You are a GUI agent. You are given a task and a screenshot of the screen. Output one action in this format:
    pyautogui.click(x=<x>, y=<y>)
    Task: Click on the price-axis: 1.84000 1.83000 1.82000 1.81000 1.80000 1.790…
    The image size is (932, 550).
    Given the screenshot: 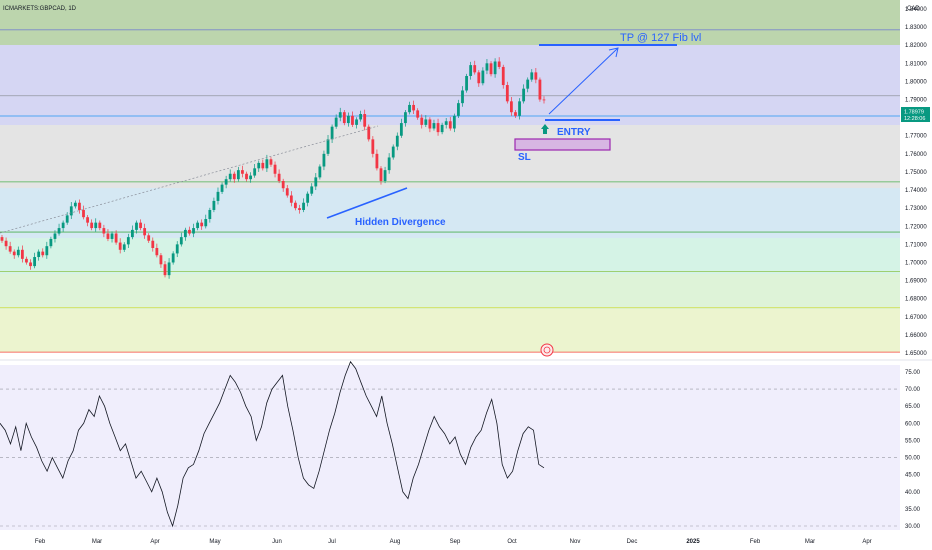 What is the action you would take?
    pyautogui.click(x=916, y=182)
    